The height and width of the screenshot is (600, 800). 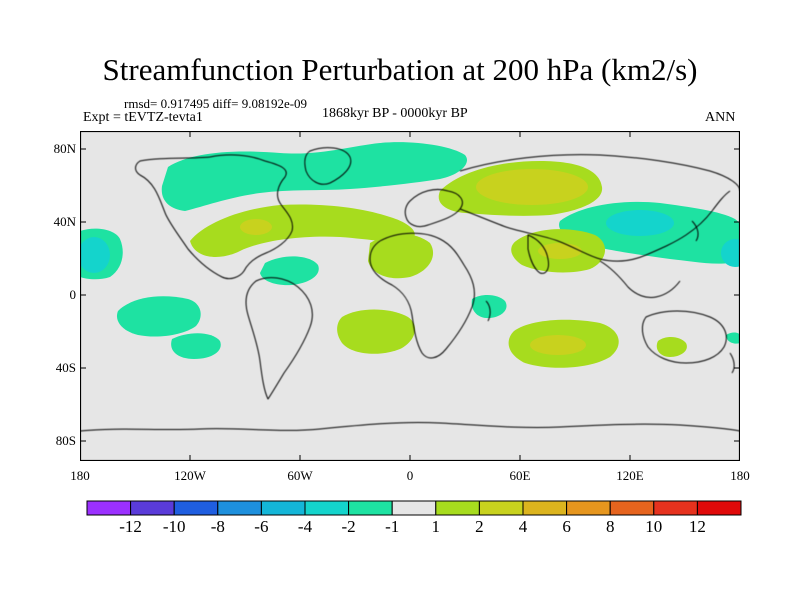 I want to click on y-tick-label: 40N, so click(x=64, y=221).